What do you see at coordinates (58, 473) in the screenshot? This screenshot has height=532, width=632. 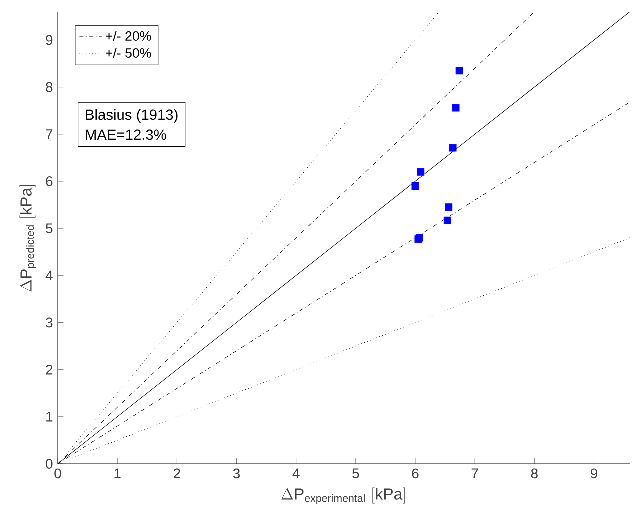 I see `x-tick-label: 0` at bounding box center [58, 473].